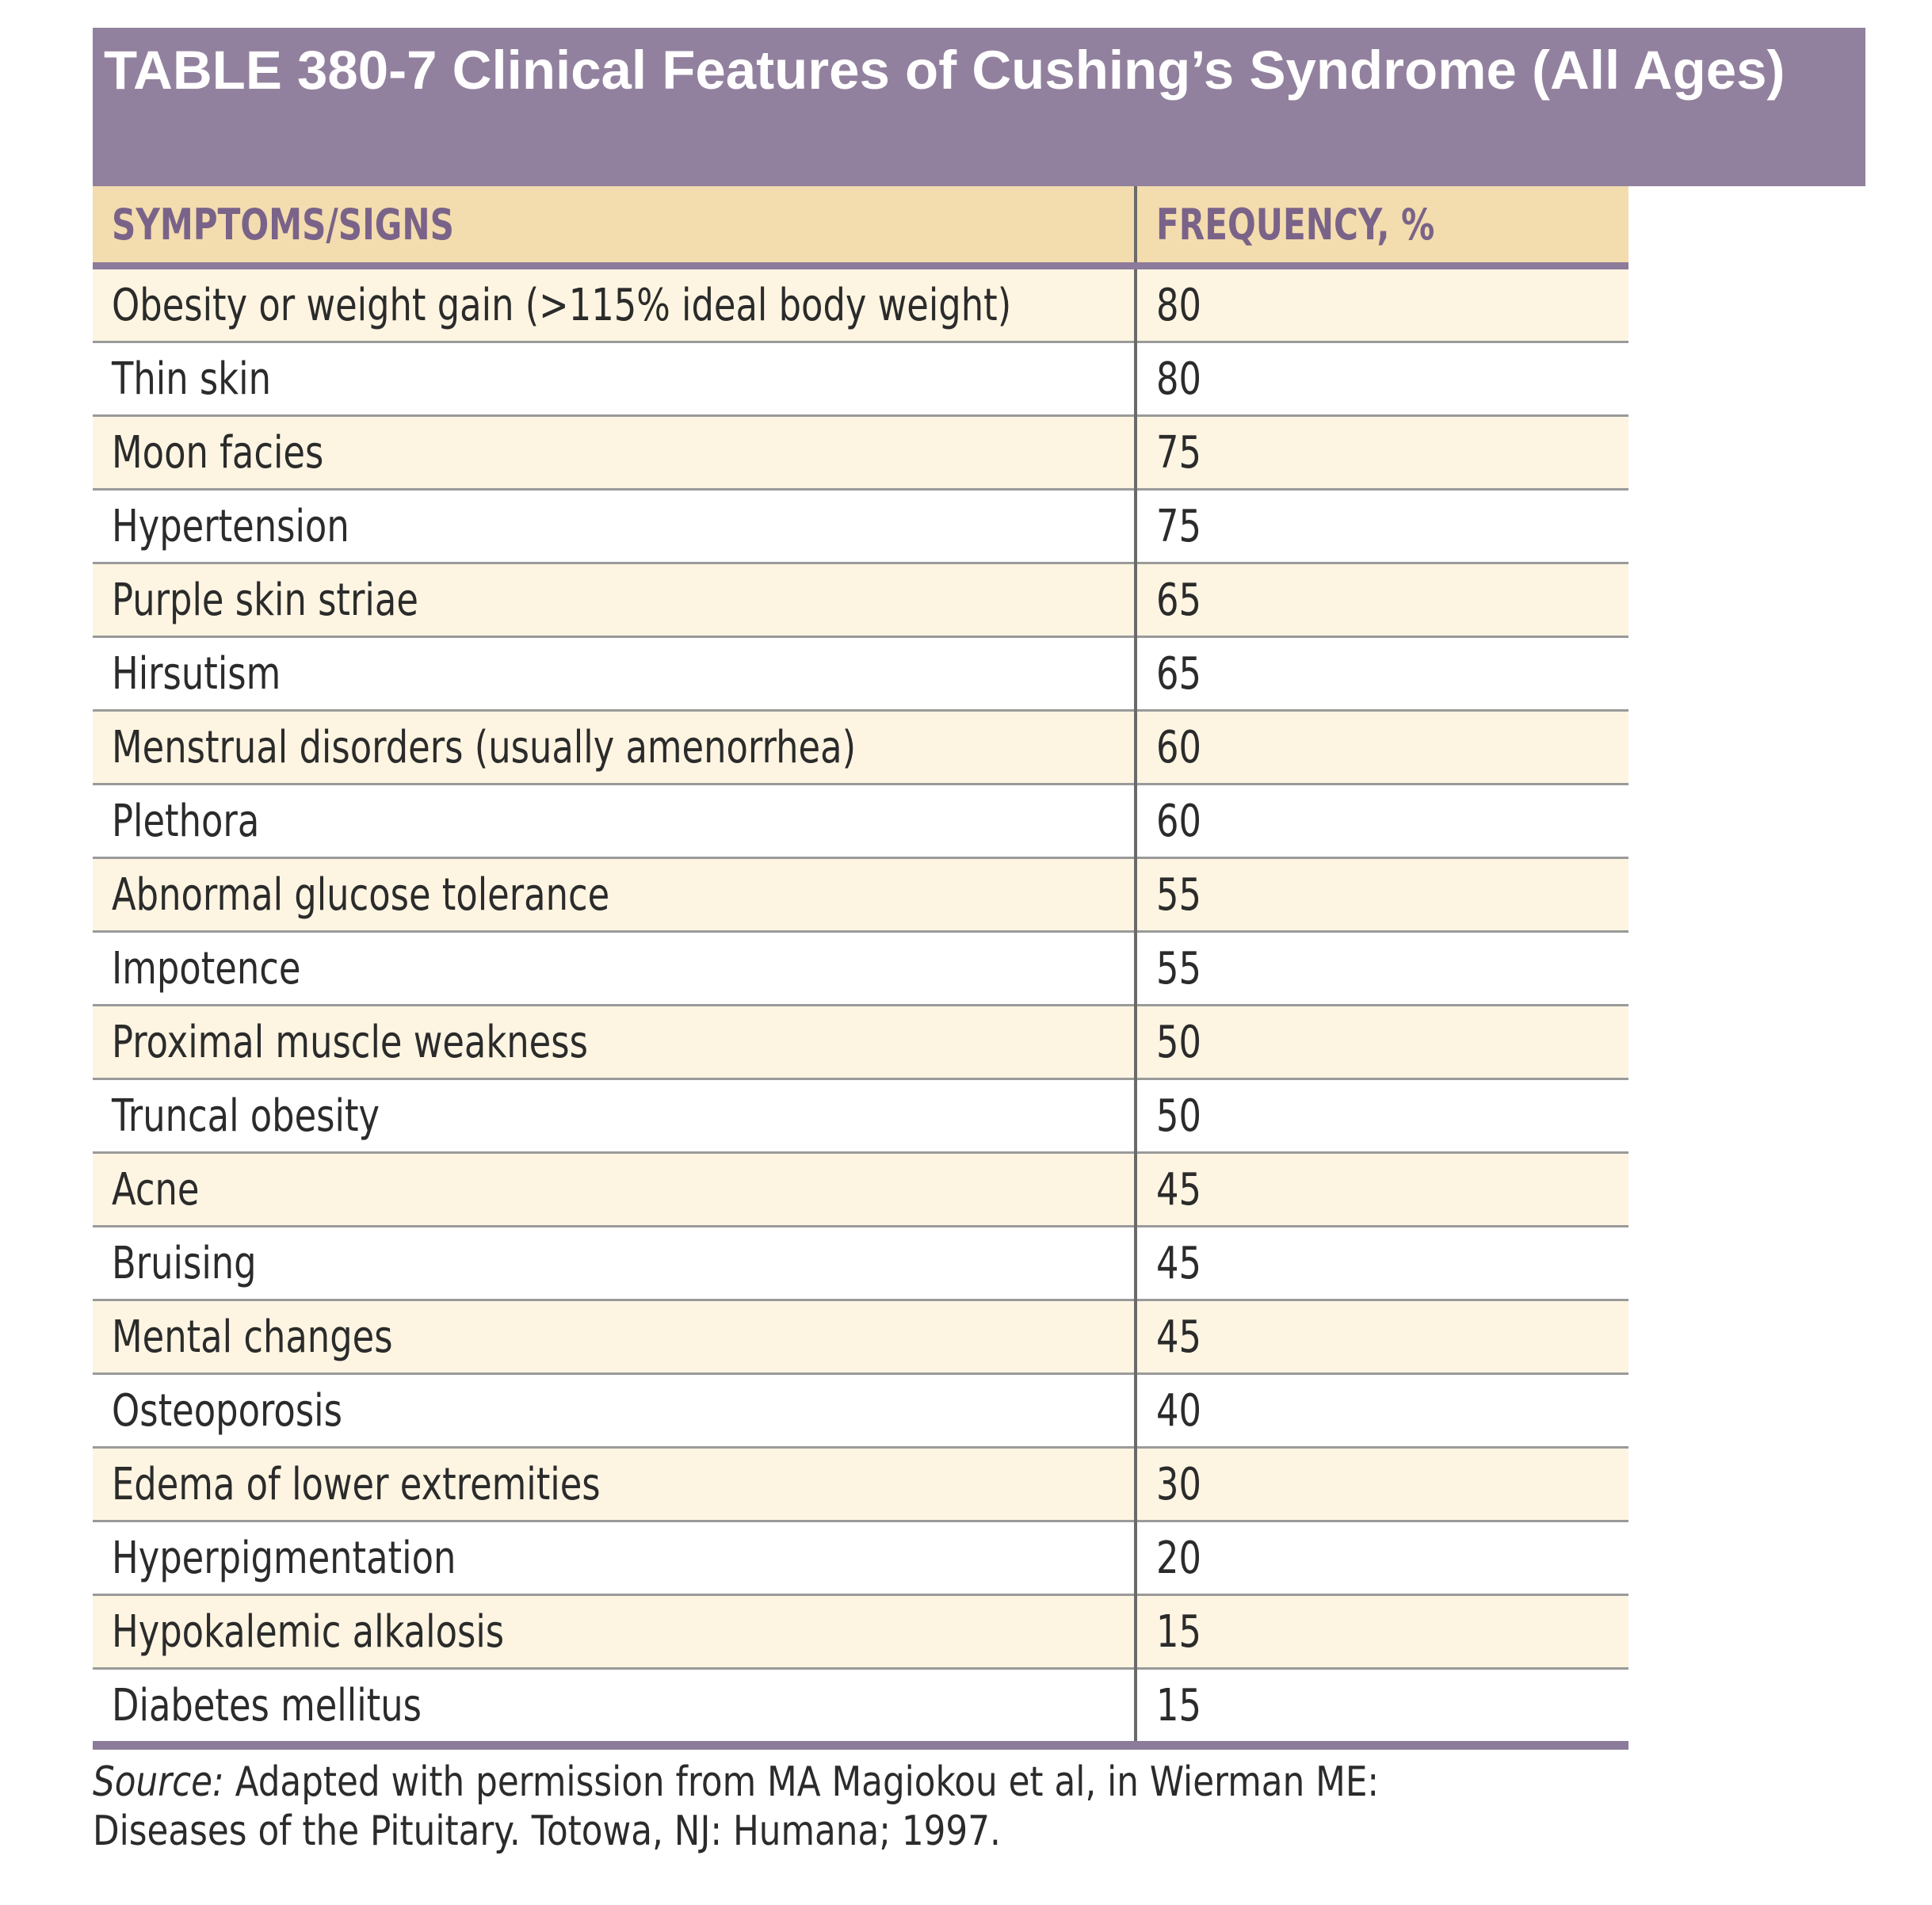  I want to click on symptom-cell: Impotence, so click(615, 968).